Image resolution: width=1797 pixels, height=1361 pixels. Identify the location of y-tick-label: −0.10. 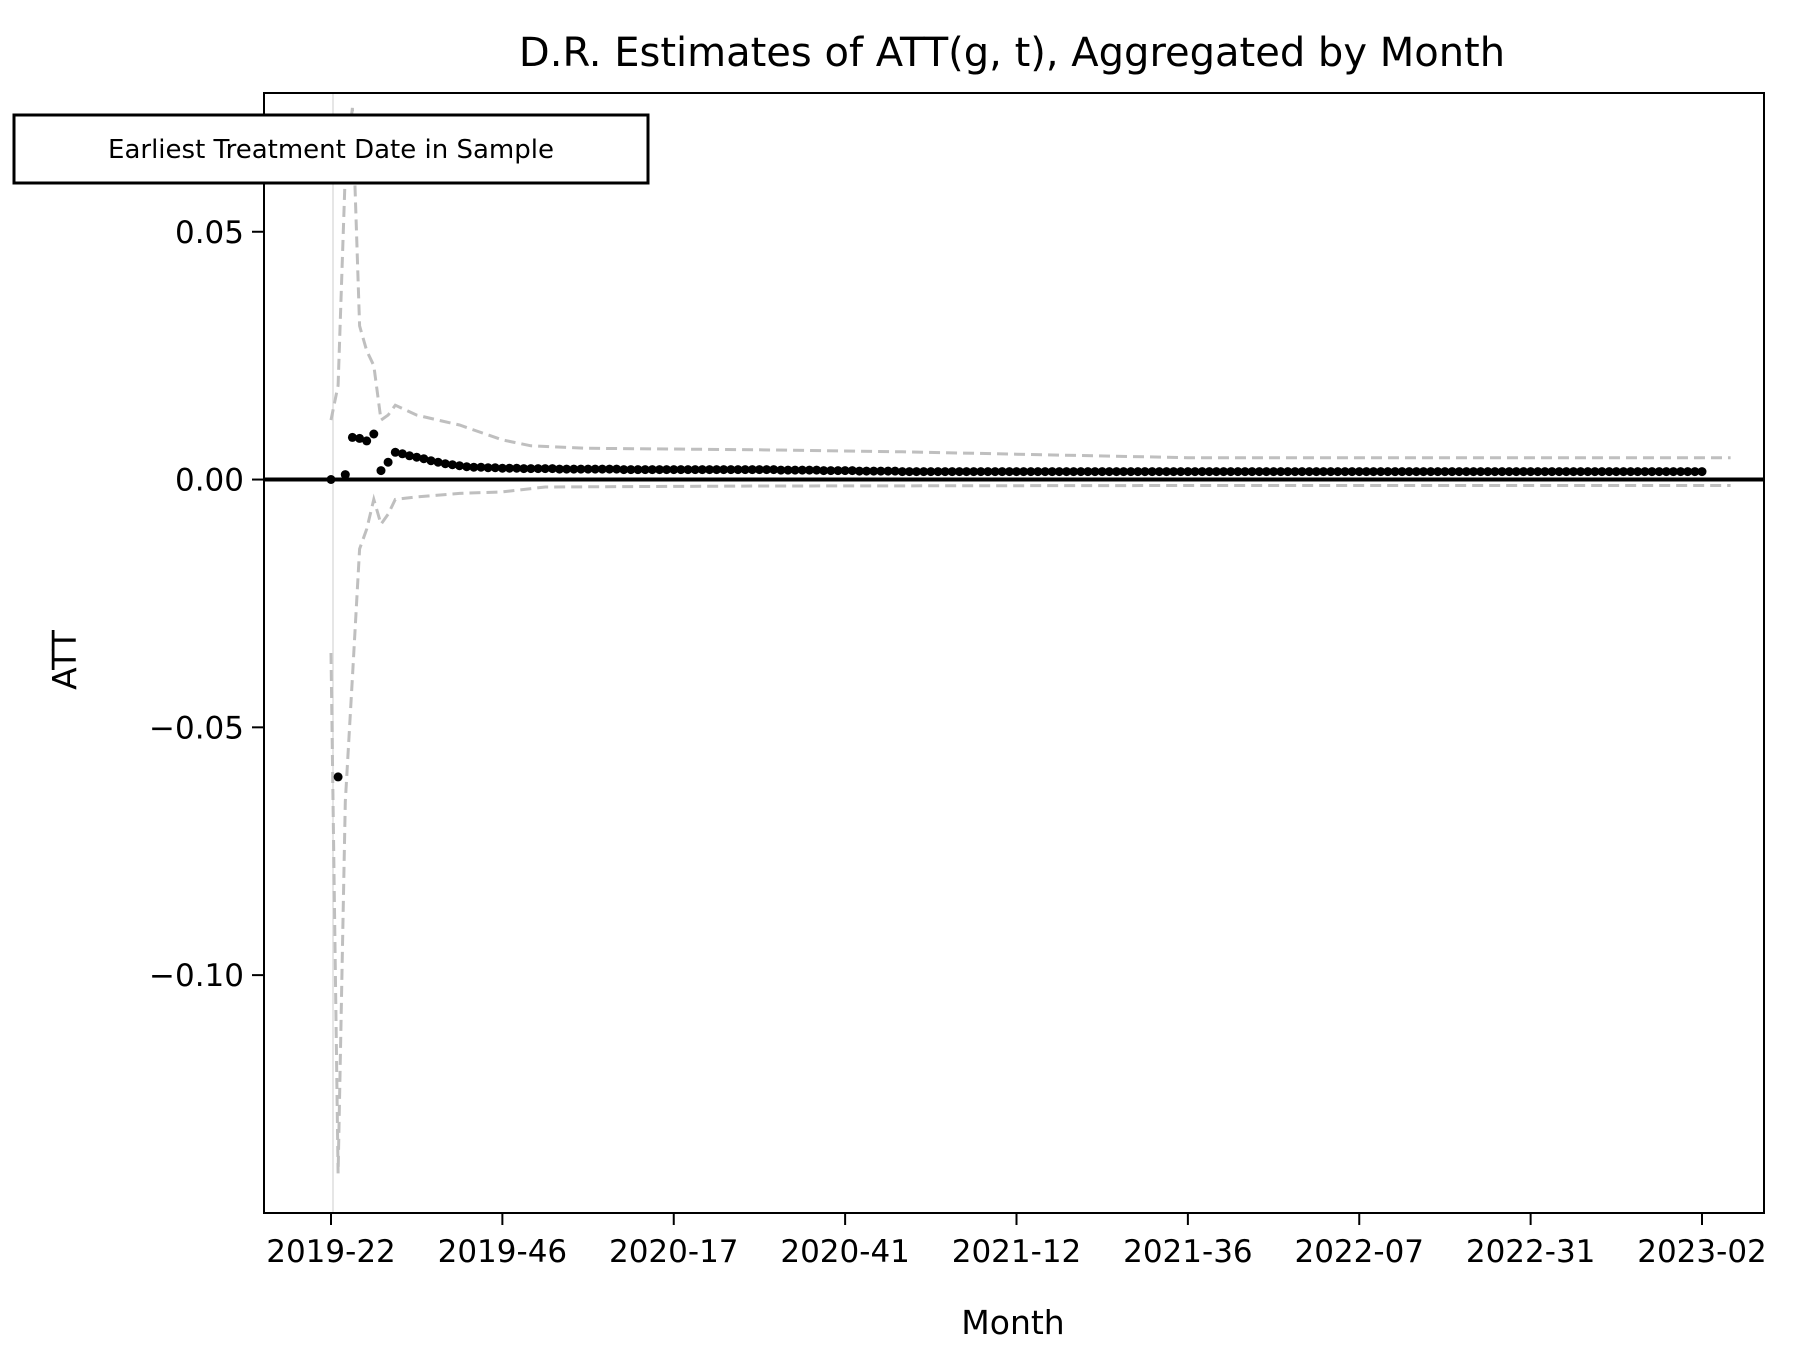
(196, 976).